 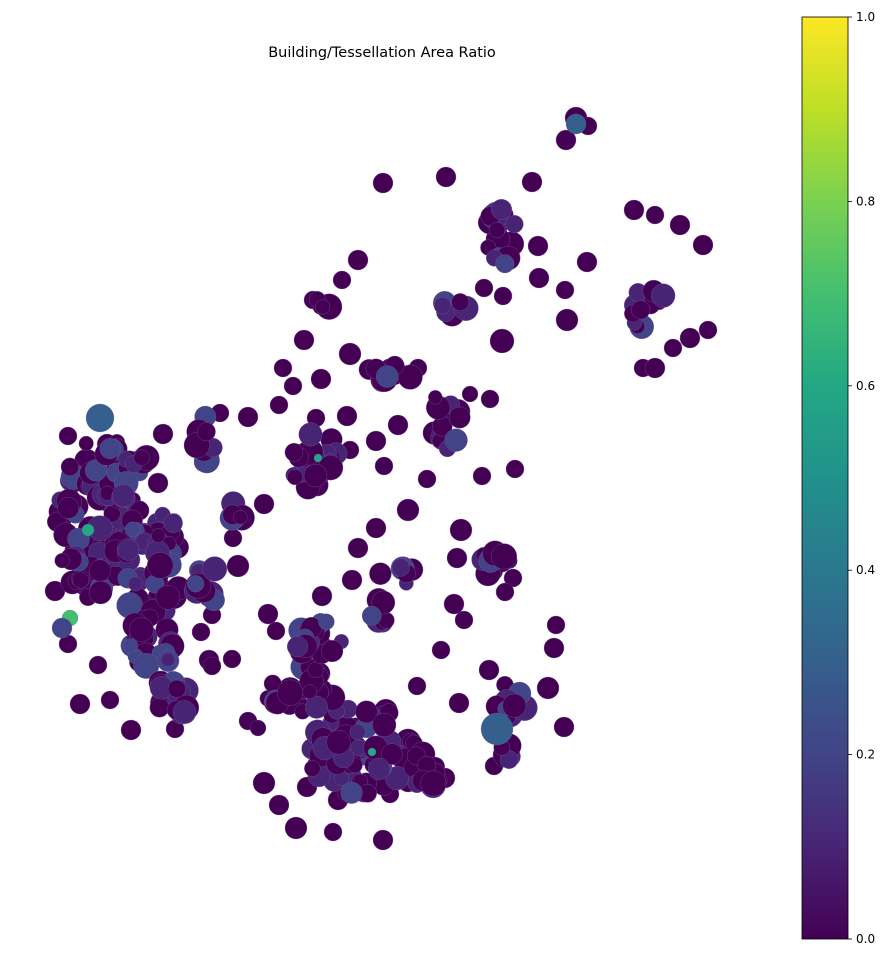 I want to click on colorbar-tick-label: 0.0, so click(x=865, y=939).